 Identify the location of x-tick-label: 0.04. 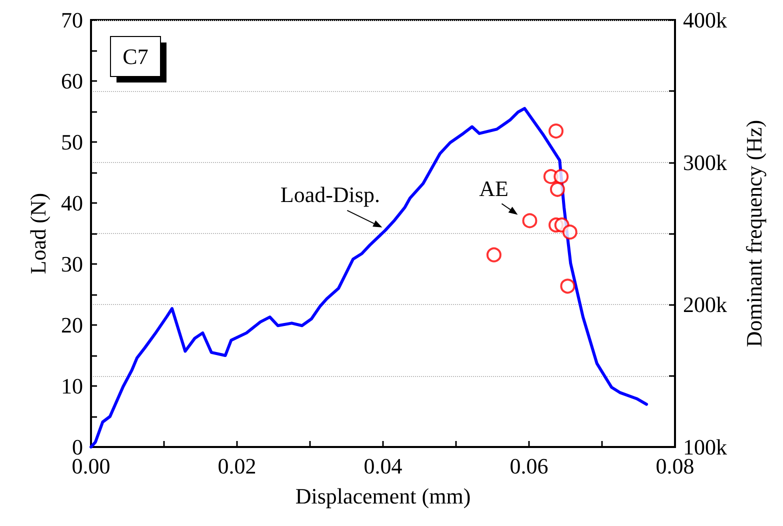
(383, 466).